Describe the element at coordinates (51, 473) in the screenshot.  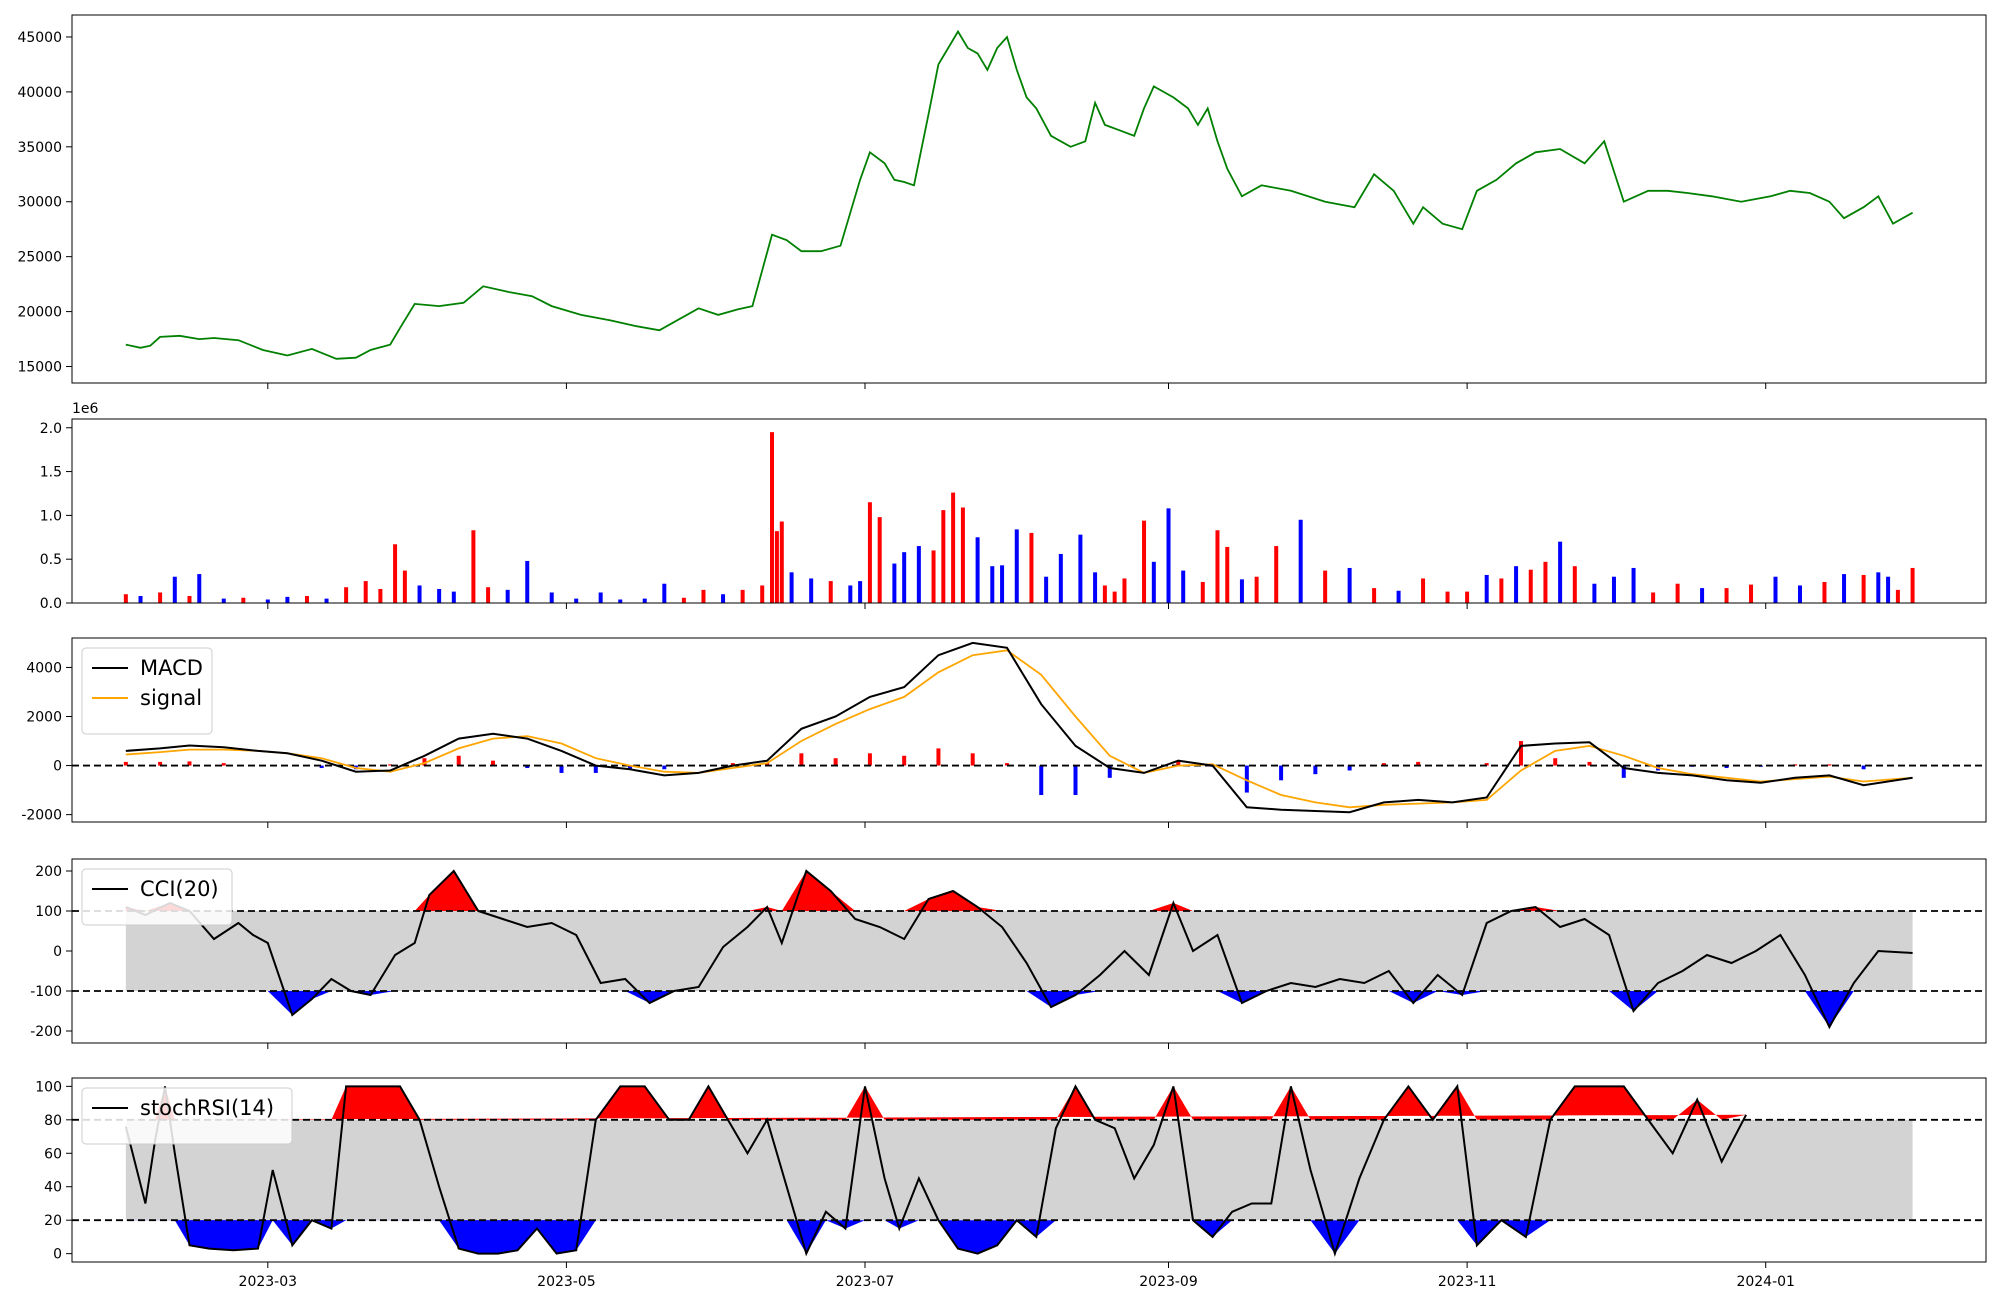
I see `volume-ytick-label: 1.5` at that location.